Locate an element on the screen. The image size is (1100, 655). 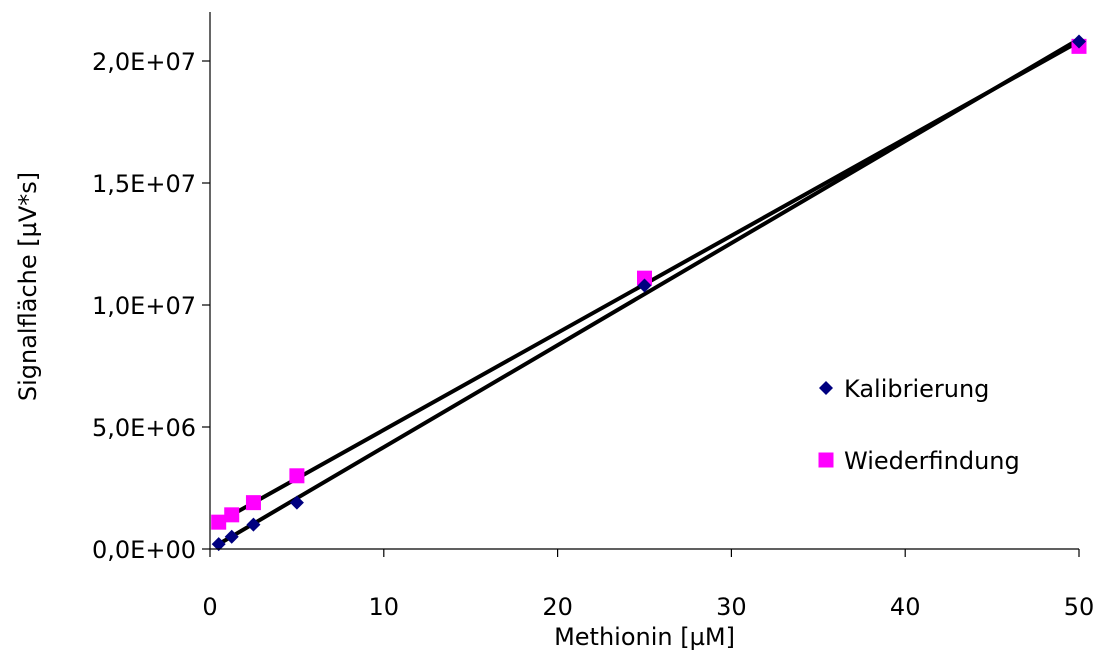
x-tick-label: 50 is located at coordinates (1079, 607).